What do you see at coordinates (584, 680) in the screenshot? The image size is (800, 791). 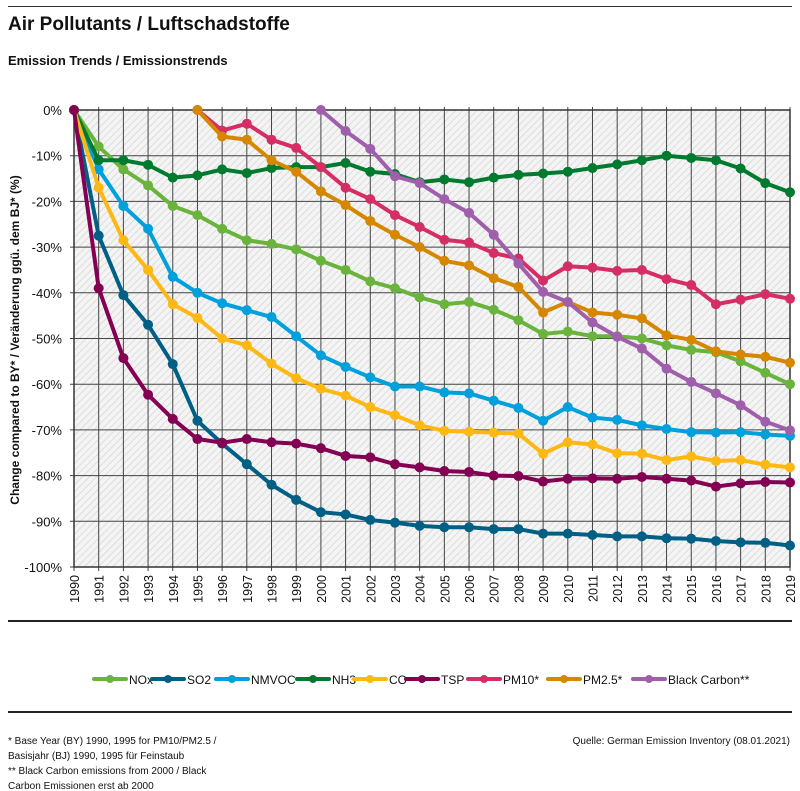 I see `legend-item: PM2.5*` at bounding box center [584, 680].